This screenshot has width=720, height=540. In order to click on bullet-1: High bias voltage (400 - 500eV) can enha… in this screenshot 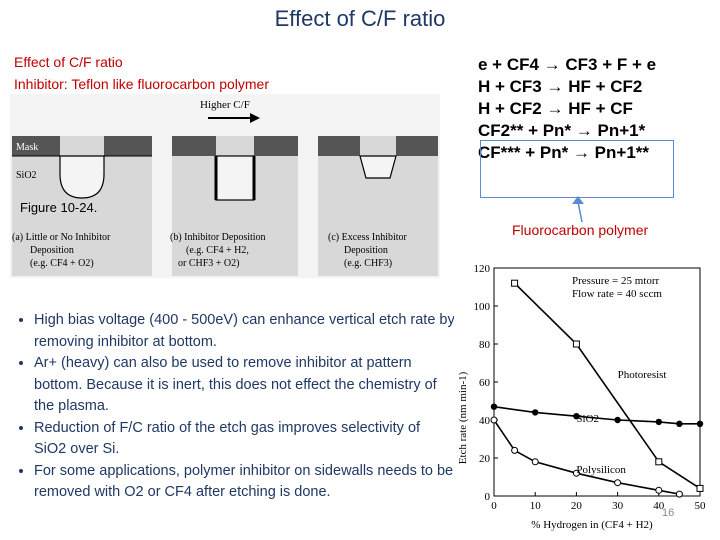, I will do `click(245, 331)`.